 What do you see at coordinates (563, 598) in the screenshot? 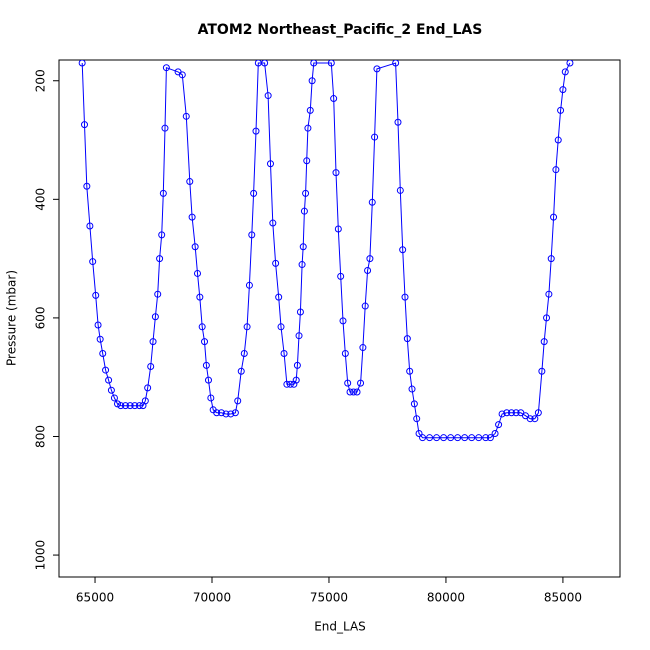
I see `x-tick-label: 85000` at bounding box center [563, 598].